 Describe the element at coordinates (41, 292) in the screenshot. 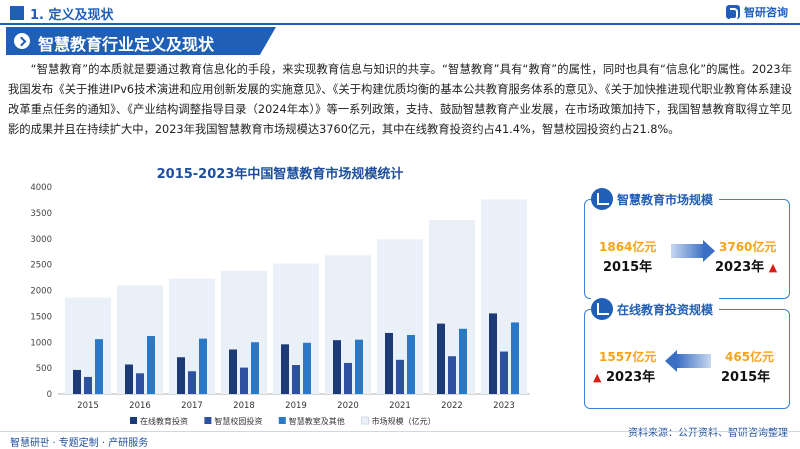

I see `y-tick-label: 2000` at that location.